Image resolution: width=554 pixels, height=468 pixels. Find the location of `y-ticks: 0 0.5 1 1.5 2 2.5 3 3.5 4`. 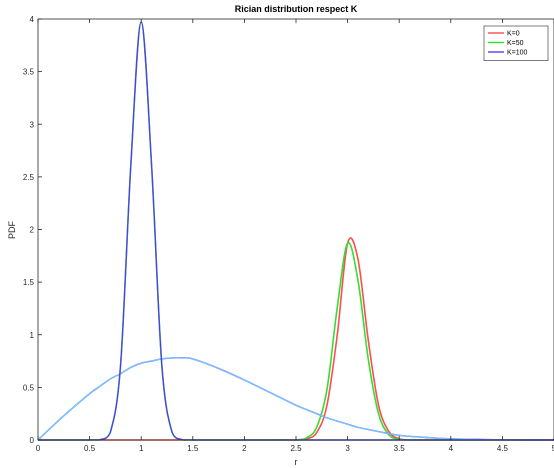

y-ticks: 0 0.5 1 1.5 2 2.5 3 3.5 4 is located at coordinates (32, 230).